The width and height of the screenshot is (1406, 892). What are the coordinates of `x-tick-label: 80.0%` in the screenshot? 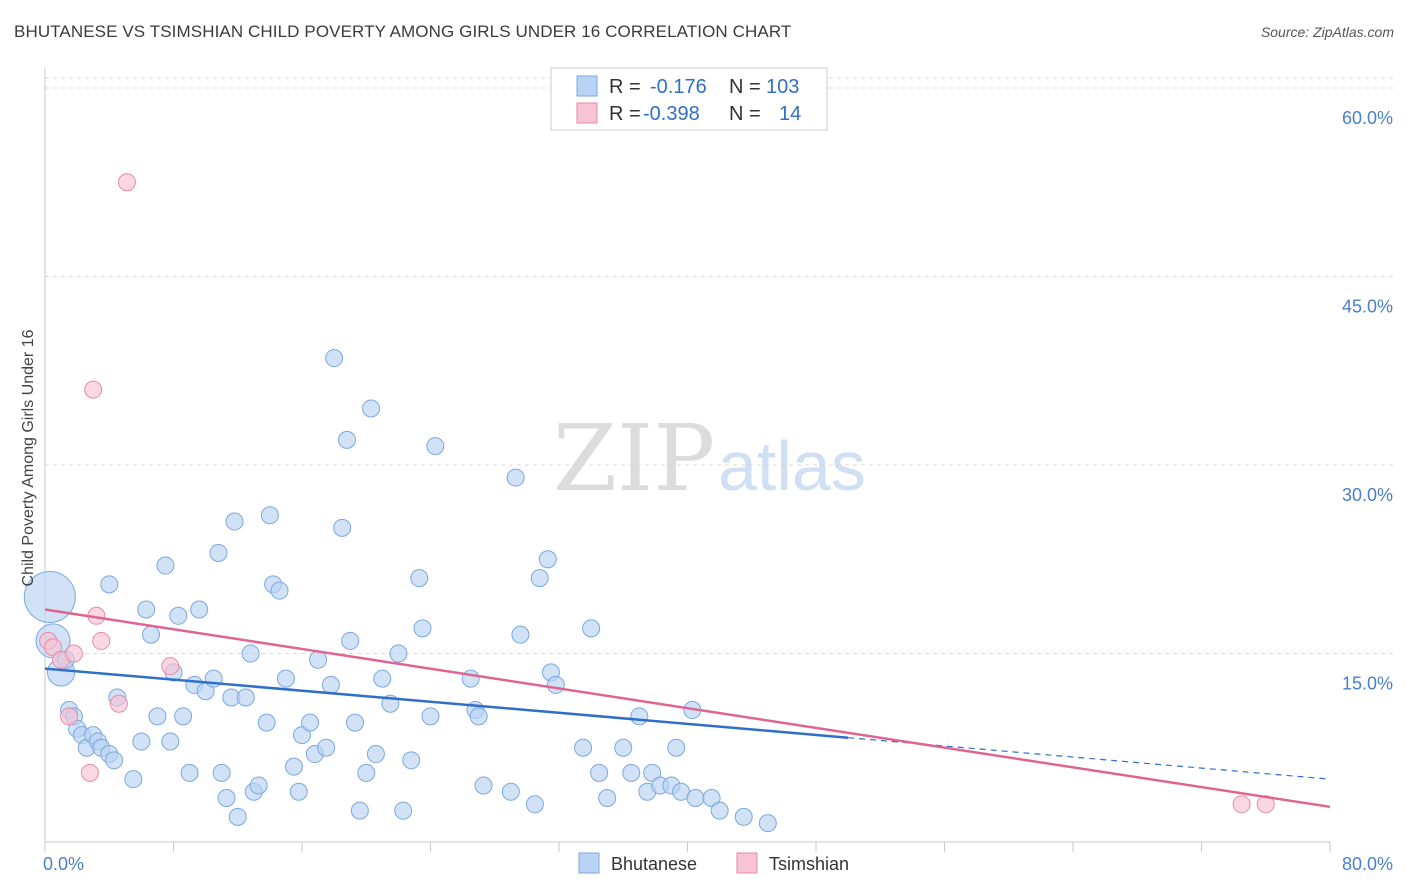 It's located at (1367, 864).